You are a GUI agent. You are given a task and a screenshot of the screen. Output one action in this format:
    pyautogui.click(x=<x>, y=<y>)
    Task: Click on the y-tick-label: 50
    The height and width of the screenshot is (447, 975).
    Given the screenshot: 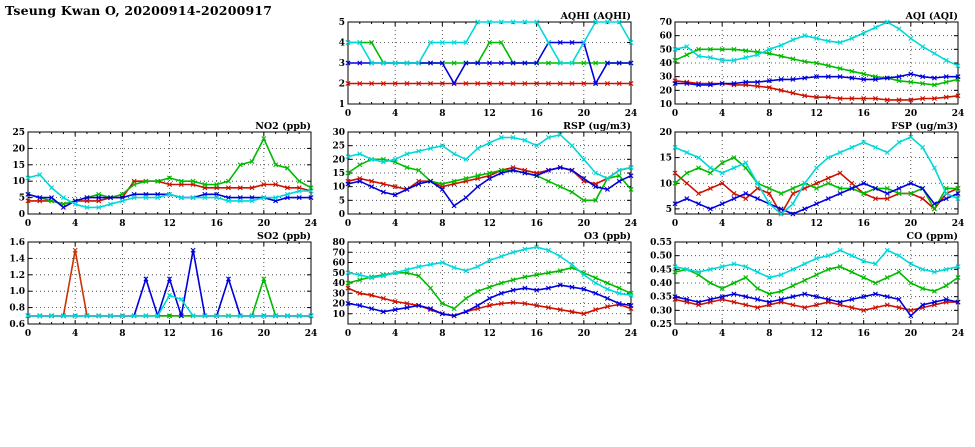 What is the action you would take?
    pyautogui.click(x=665, y=50)
    